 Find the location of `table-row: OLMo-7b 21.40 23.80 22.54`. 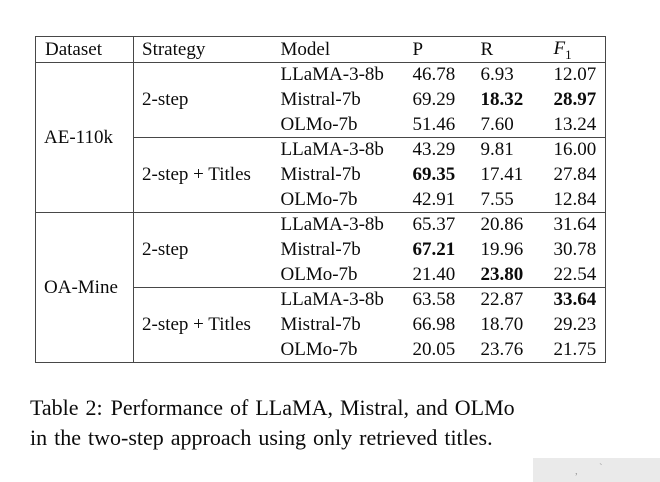

table-row: OLMo-7b 21.40 23.80 22.54 is located at coordinates (321, 275).